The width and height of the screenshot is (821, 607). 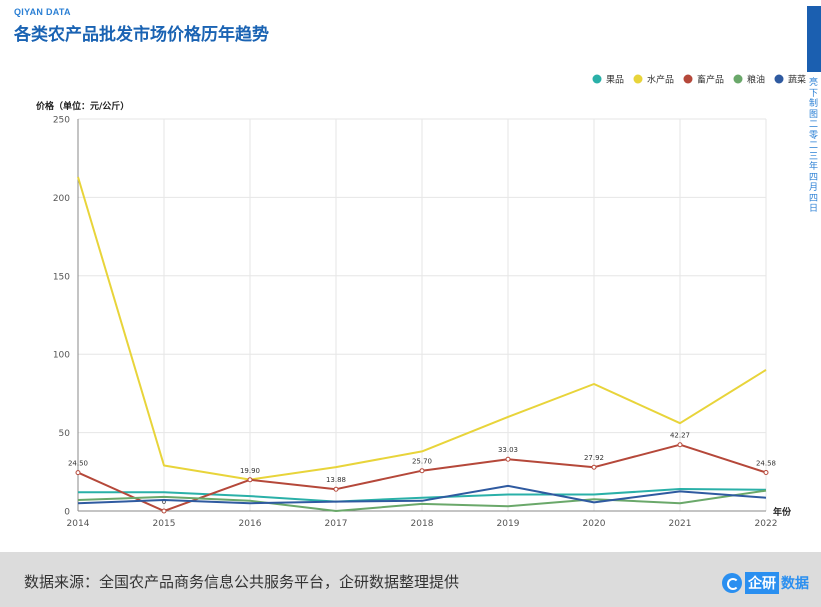 What do you see at coordinates (795, 584) in the screenshot?
I see `logo-sub: 数据` at bounding box center [795, 584].